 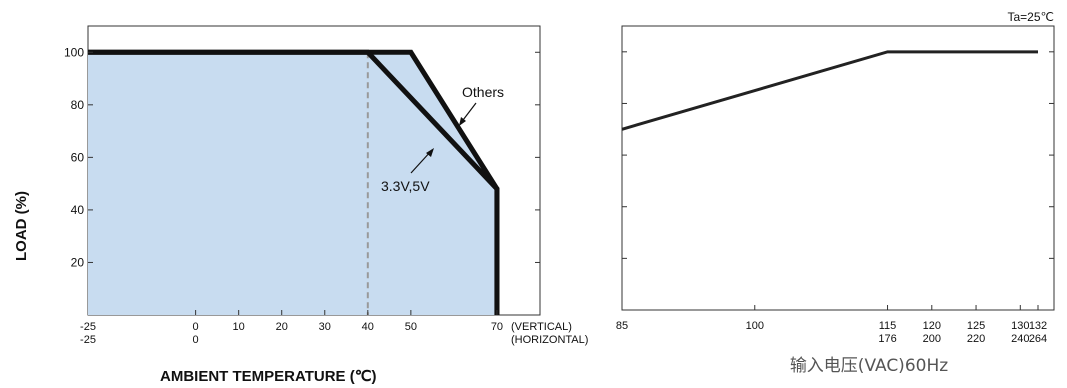 I want to click on chart1-y-tick-label: 100, so click(x=74, y=52).